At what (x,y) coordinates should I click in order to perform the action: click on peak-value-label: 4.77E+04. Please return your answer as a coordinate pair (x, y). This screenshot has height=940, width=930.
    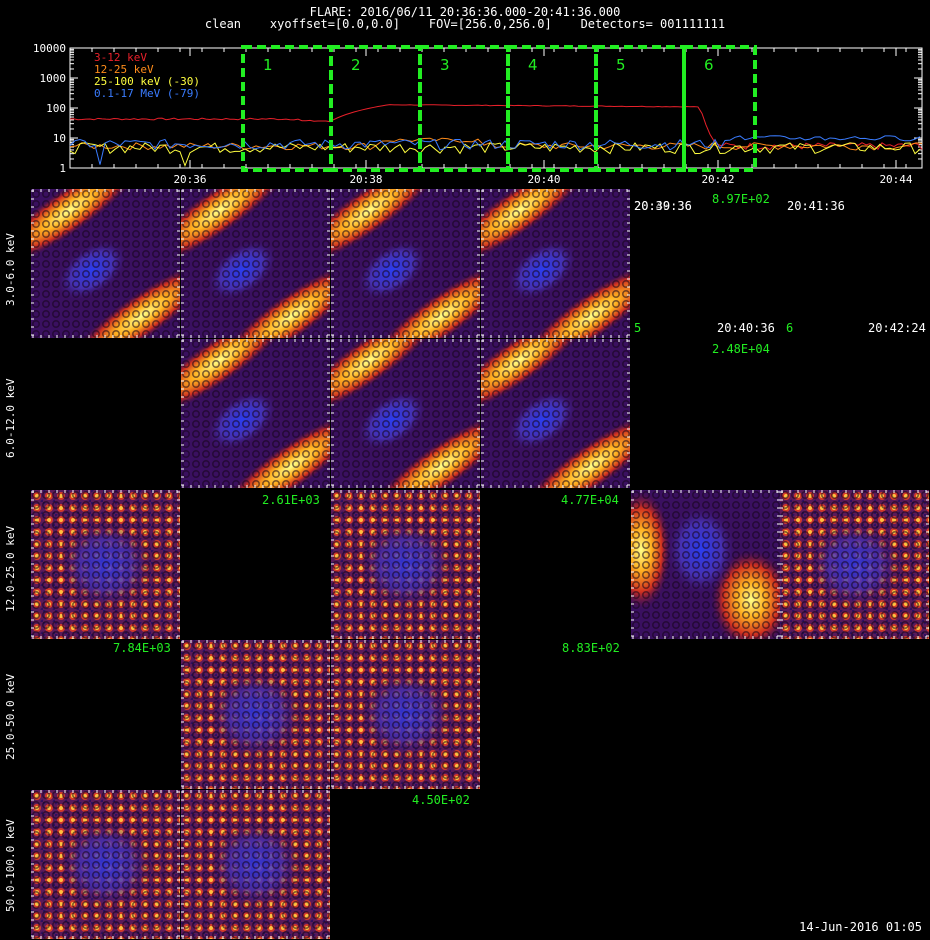
    Looking at the image, I should click on (590, 500).